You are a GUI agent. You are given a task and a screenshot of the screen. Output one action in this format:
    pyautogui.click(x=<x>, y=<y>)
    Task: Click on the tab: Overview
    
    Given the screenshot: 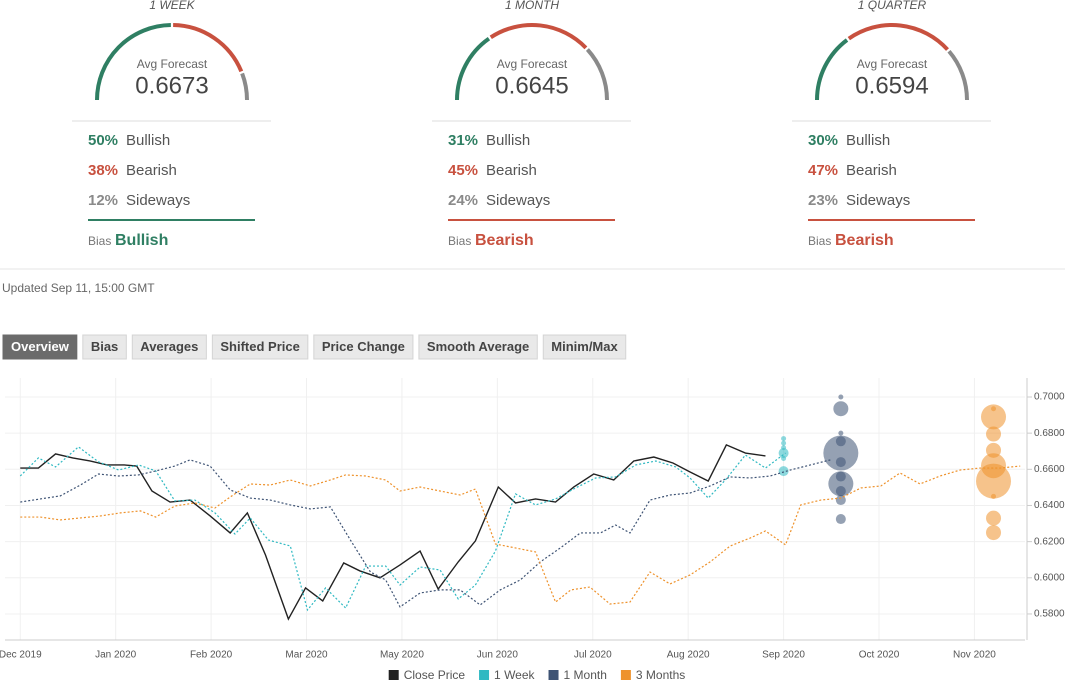 What is the action you would take?
    pyautogui.click(x=40, y=347)
    